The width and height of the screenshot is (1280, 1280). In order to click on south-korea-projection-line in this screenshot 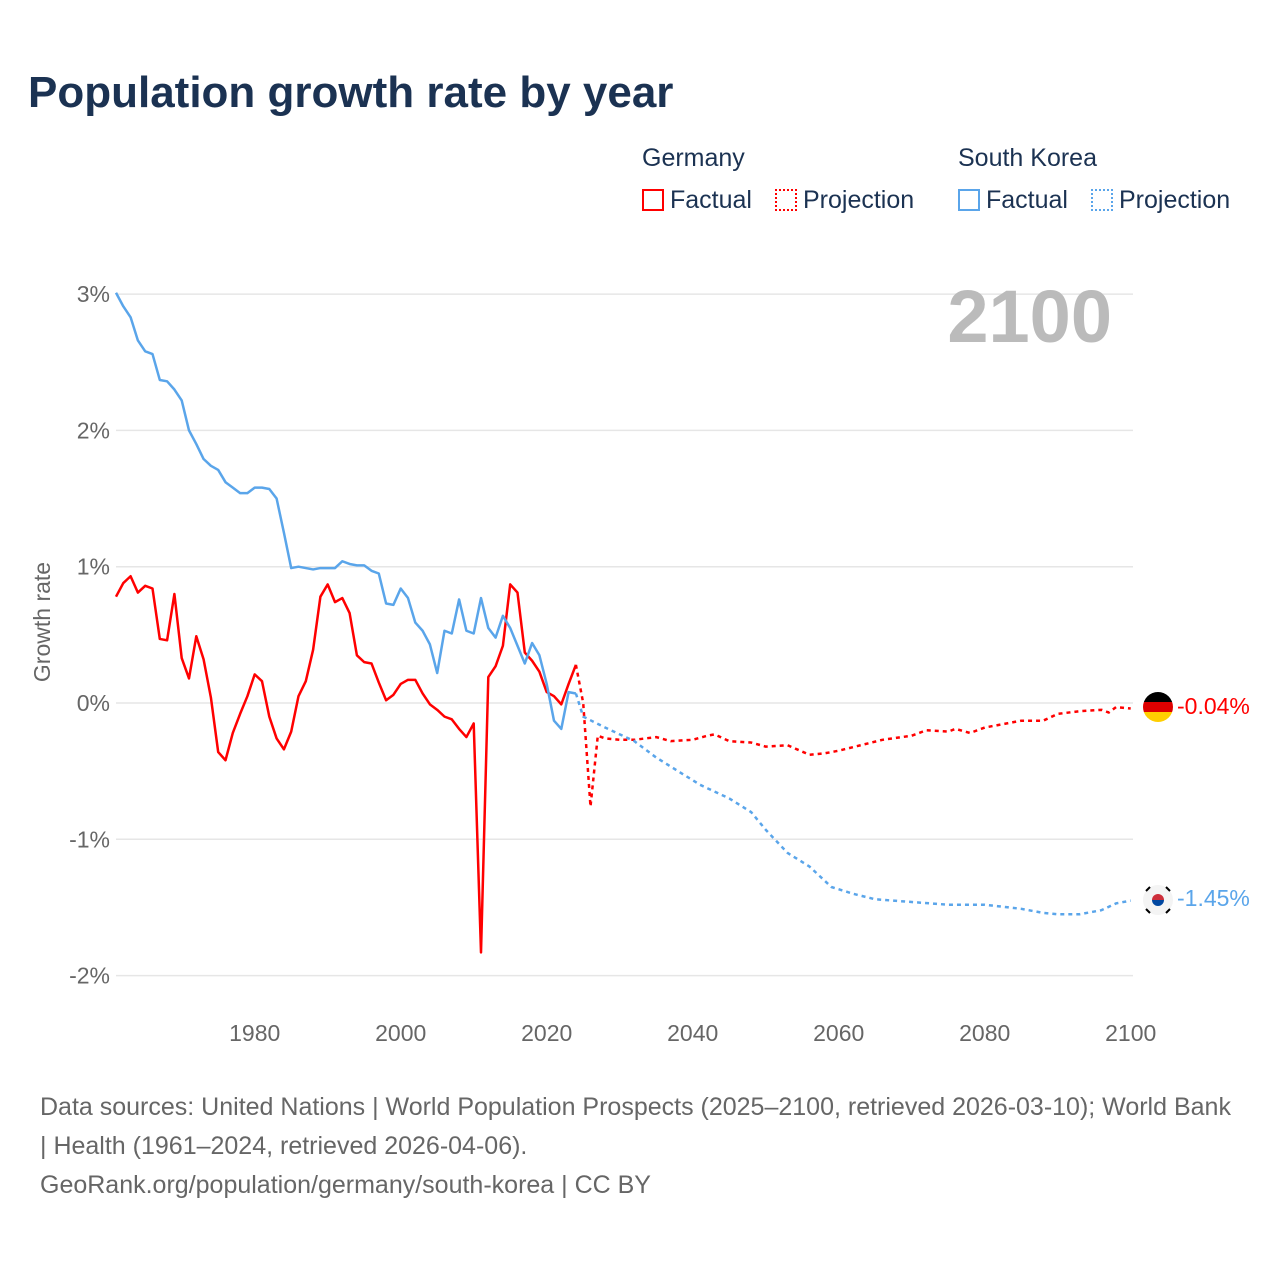, I will do `click(852, 804)`.